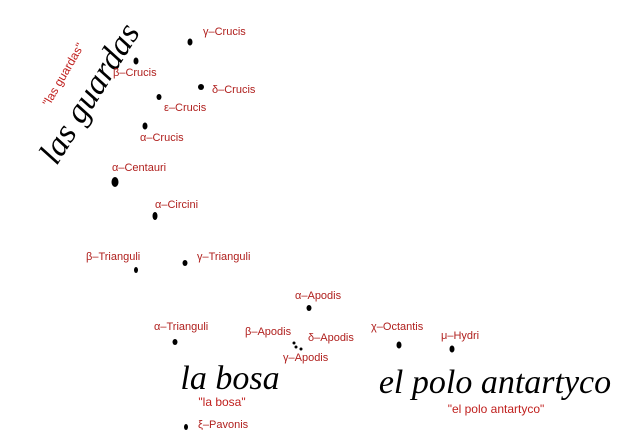 The width and height of the screenshot is (627, 437). Describe the element at coordinates (268, 332) in the screenshot. I see `star-label: β–Apodis` at that location.